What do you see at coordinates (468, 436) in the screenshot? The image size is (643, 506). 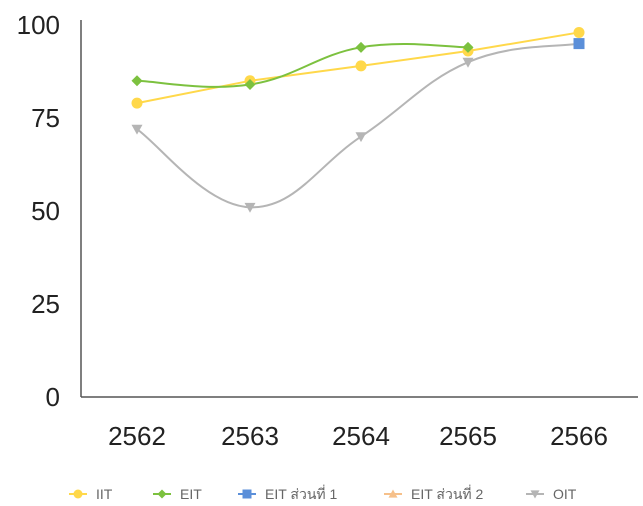 I see `x-tick-label: 2565` at bounding box center [468, 436].